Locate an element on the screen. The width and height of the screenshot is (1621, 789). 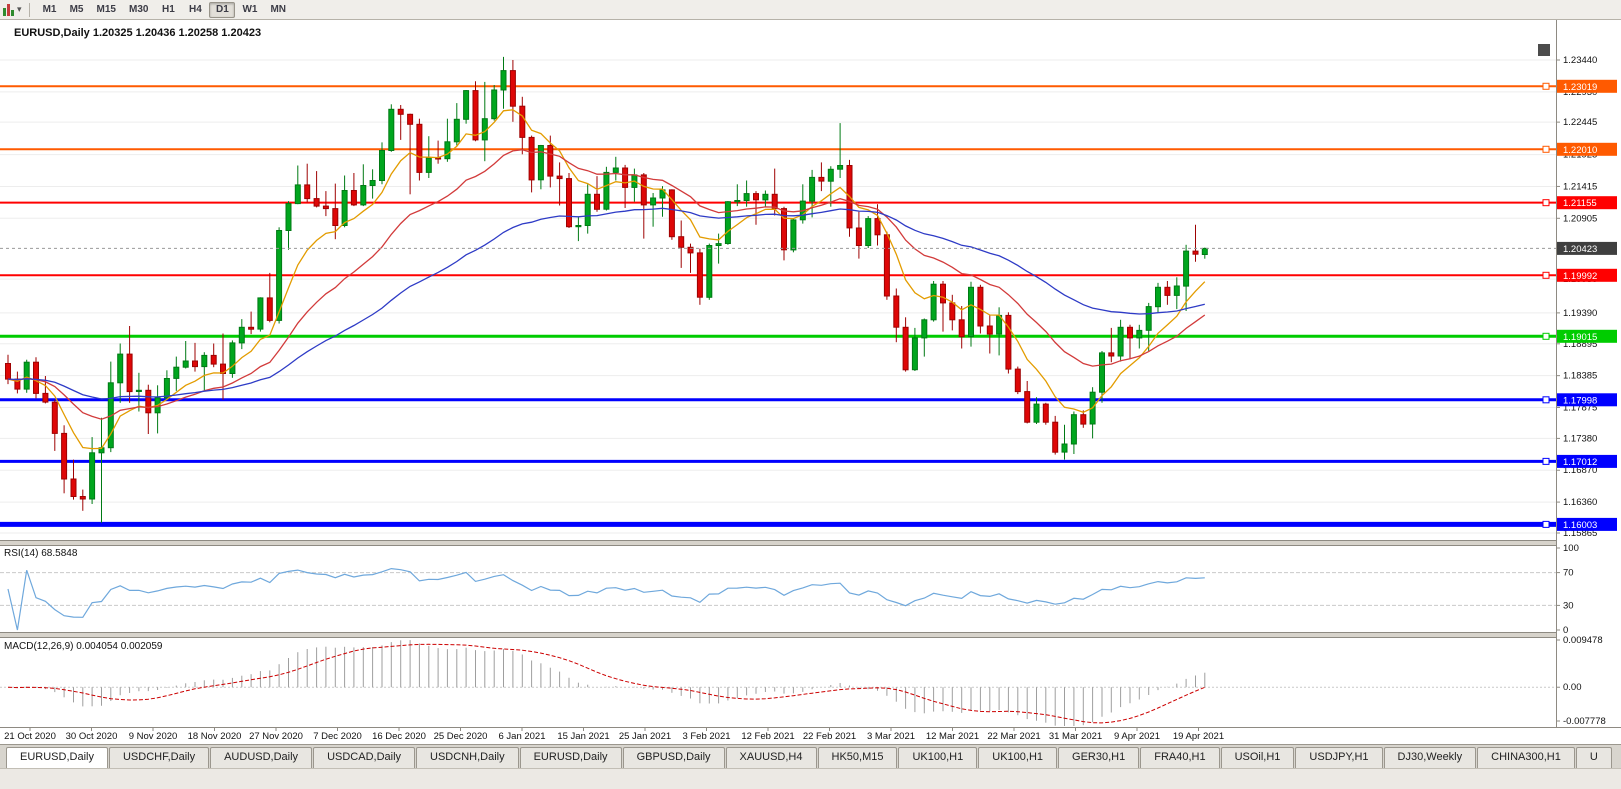
chart-tab-u: U is located at coordinates (1593, 757).